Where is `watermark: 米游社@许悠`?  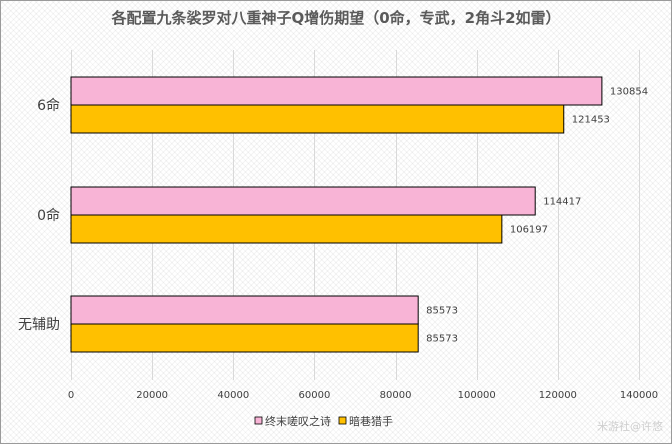
watermark: 米游社@许悠 is located at coordinates (630, 426).